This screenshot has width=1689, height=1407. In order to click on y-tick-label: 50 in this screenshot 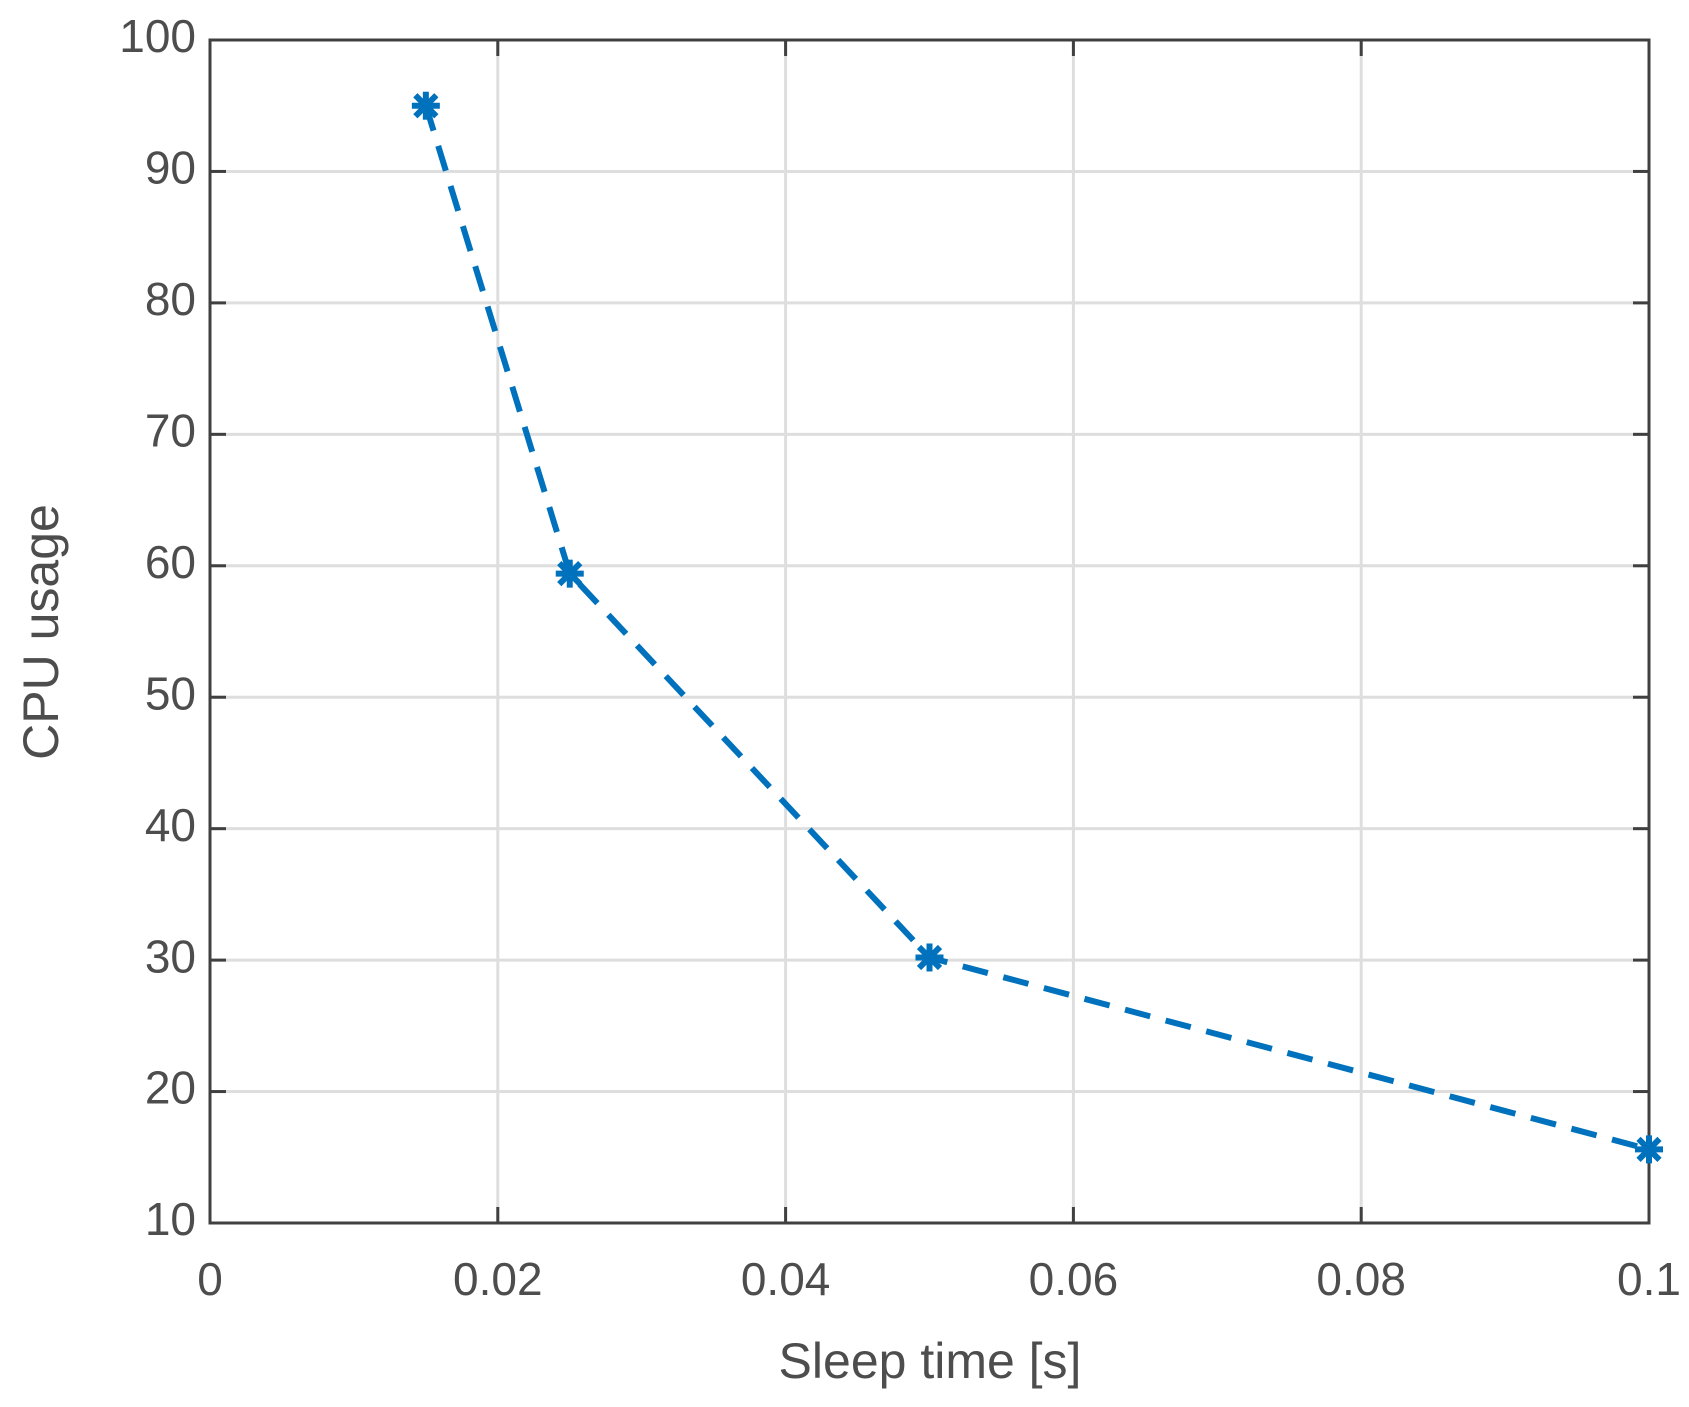, I will do `click(170, 693)`.